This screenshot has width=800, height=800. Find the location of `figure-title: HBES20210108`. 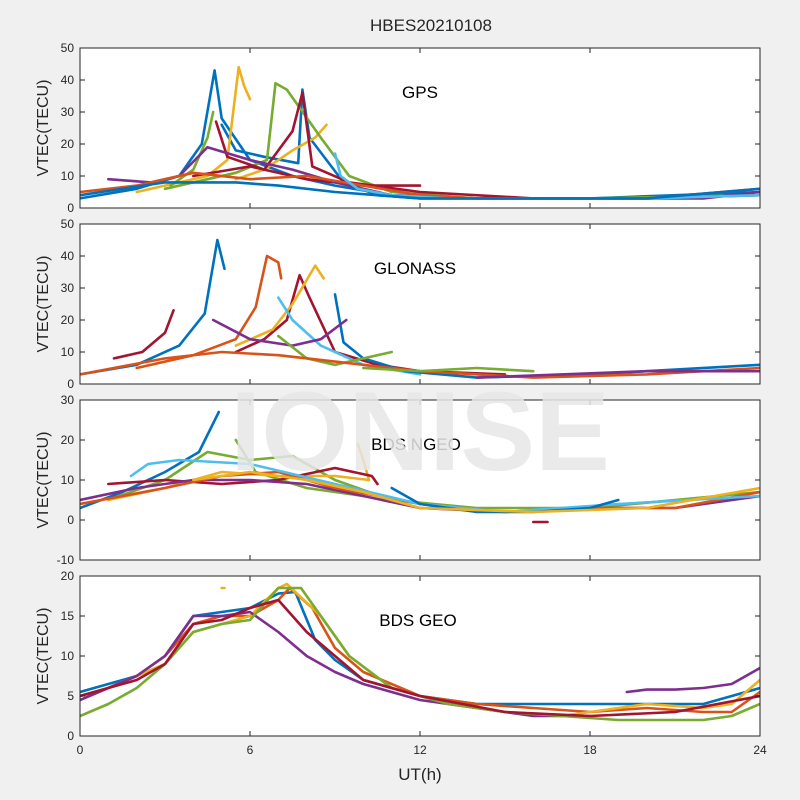

figure-title: HBES20210108 is located at coordinates (431, 25).